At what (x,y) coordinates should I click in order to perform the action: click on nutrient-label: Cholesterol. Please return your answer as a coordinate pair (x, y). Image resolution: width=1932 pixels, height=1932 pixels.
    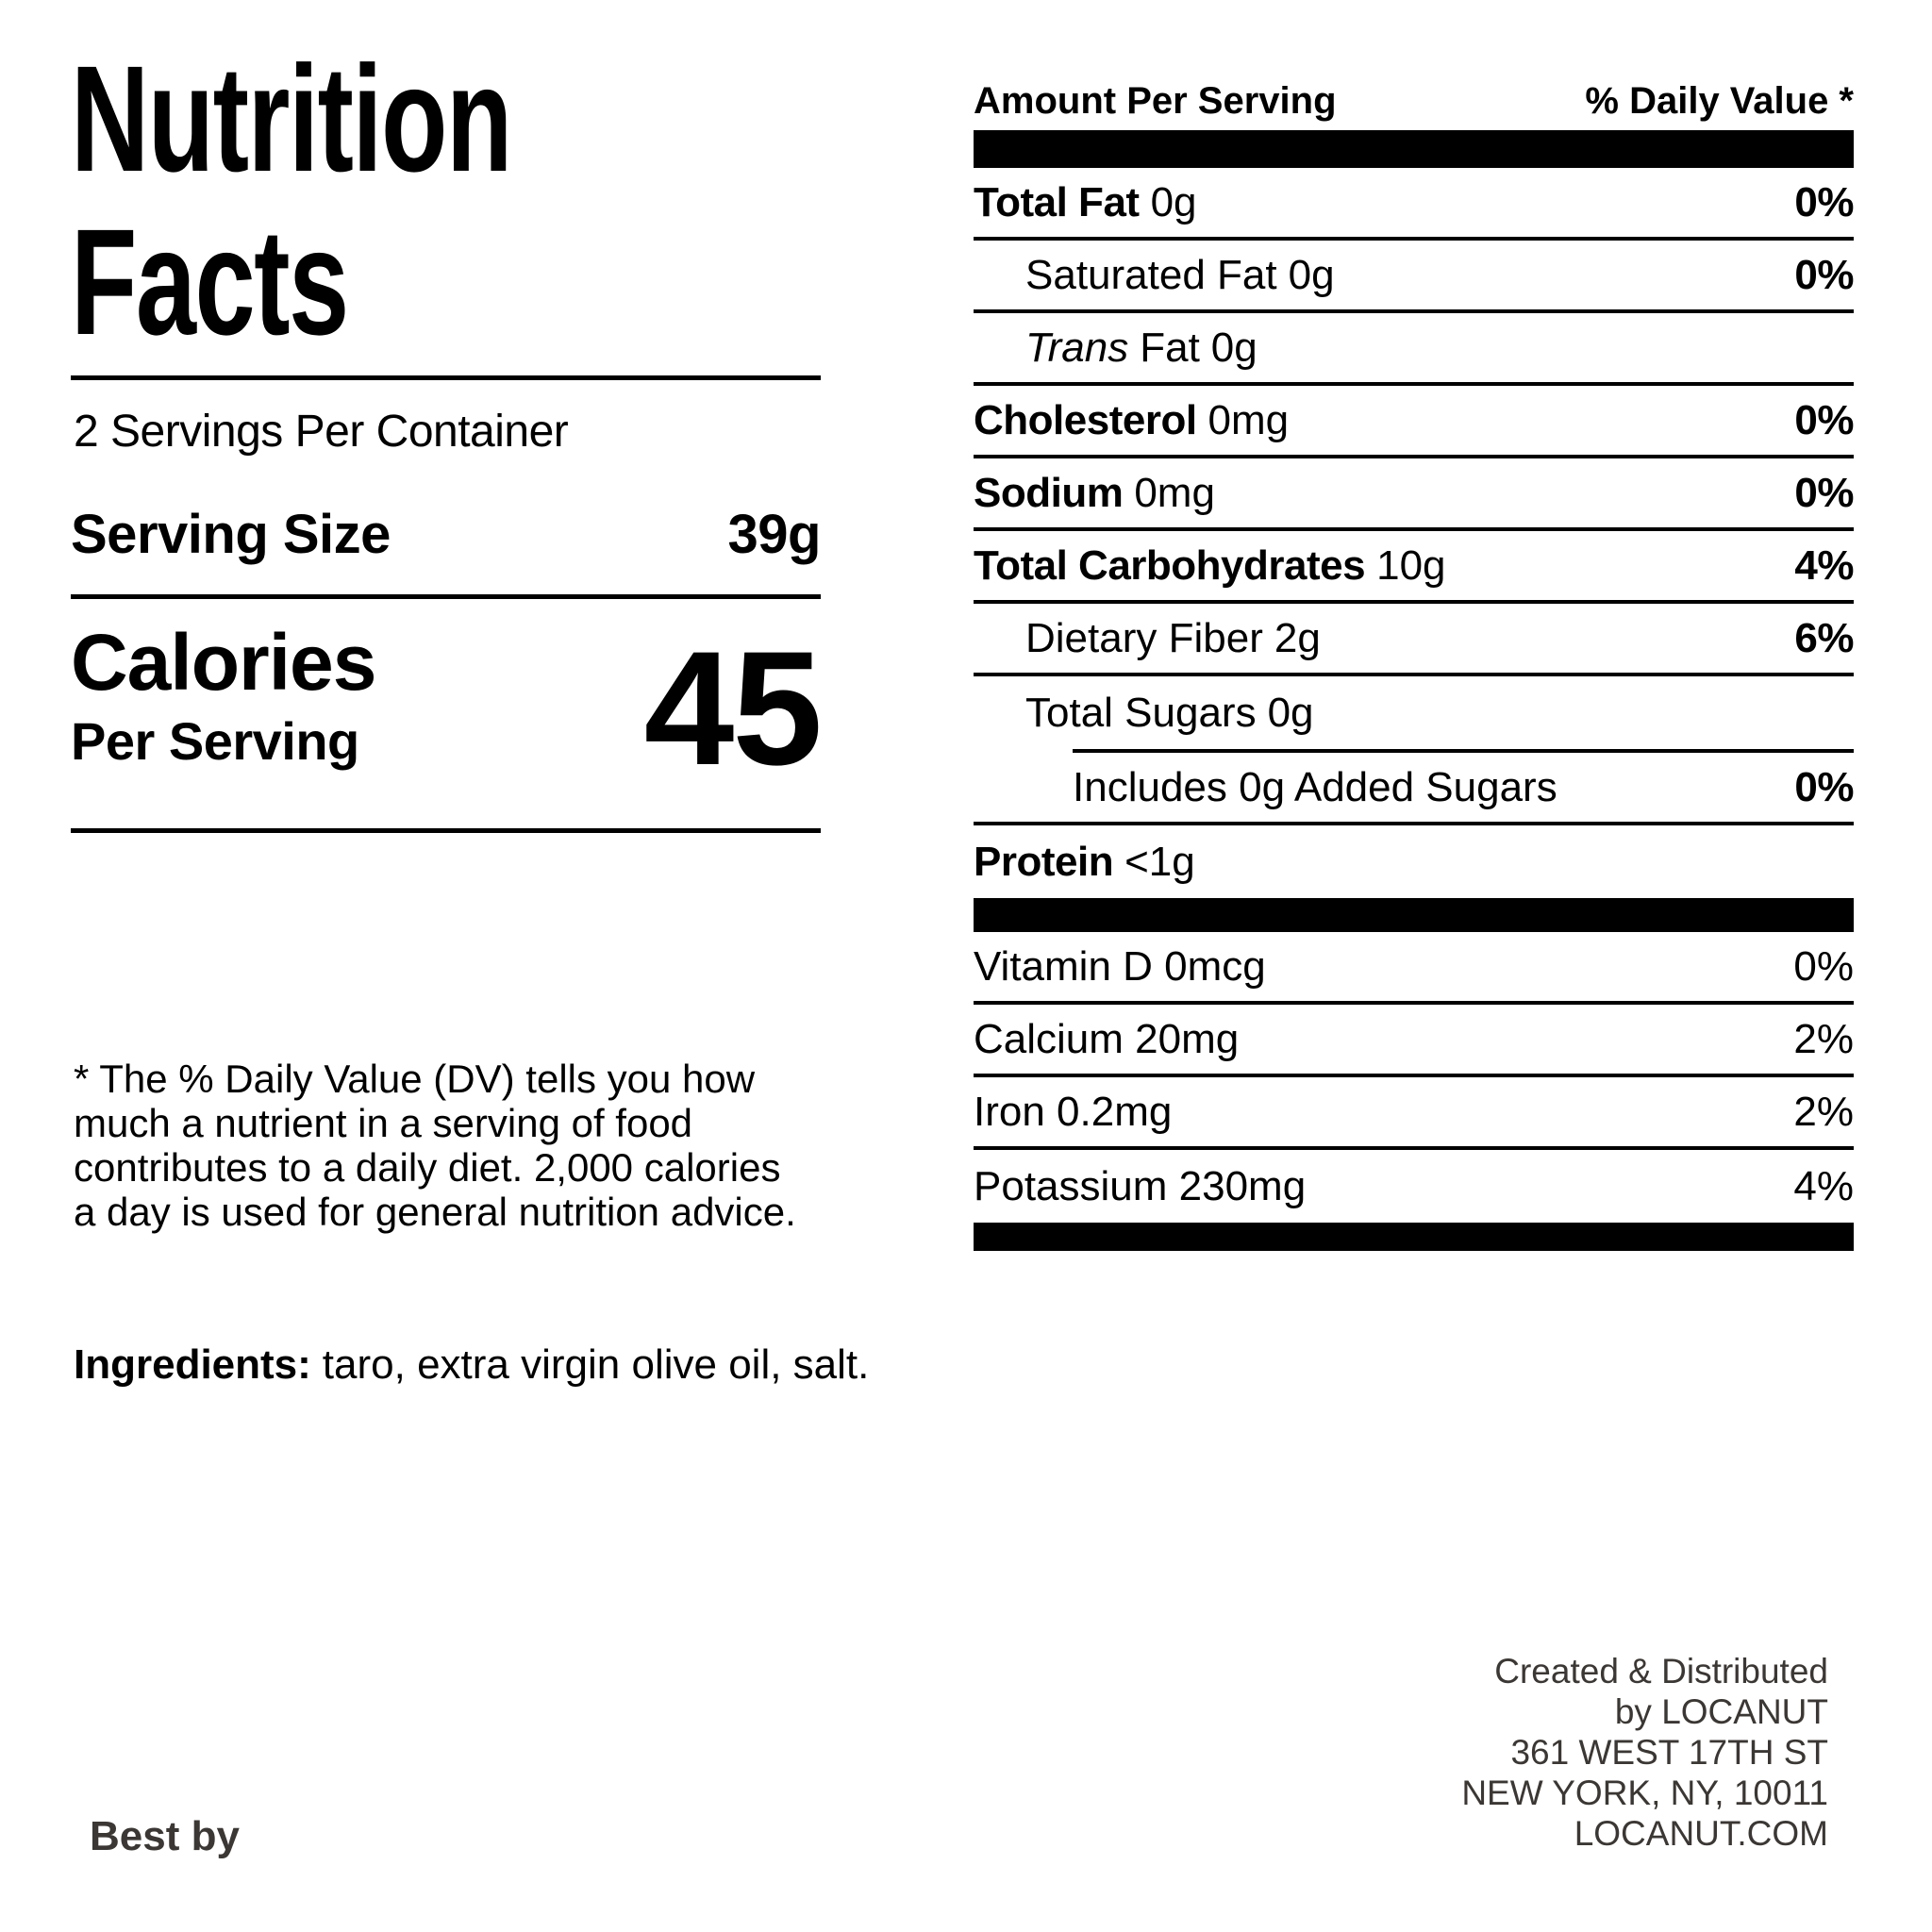
    Looking at the image, I should click on (1086, 420).